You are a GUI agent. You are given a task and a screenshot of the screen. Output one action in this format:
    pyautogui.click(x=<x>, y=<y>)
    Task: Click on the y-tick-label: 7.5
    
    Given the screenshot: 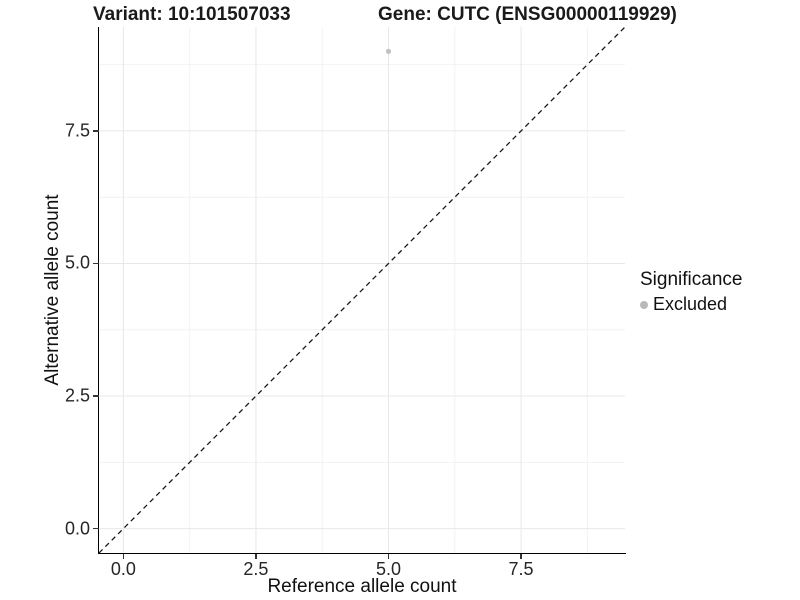 What is the action you would take?
    pyautogui.click(x=77, y=130)
    